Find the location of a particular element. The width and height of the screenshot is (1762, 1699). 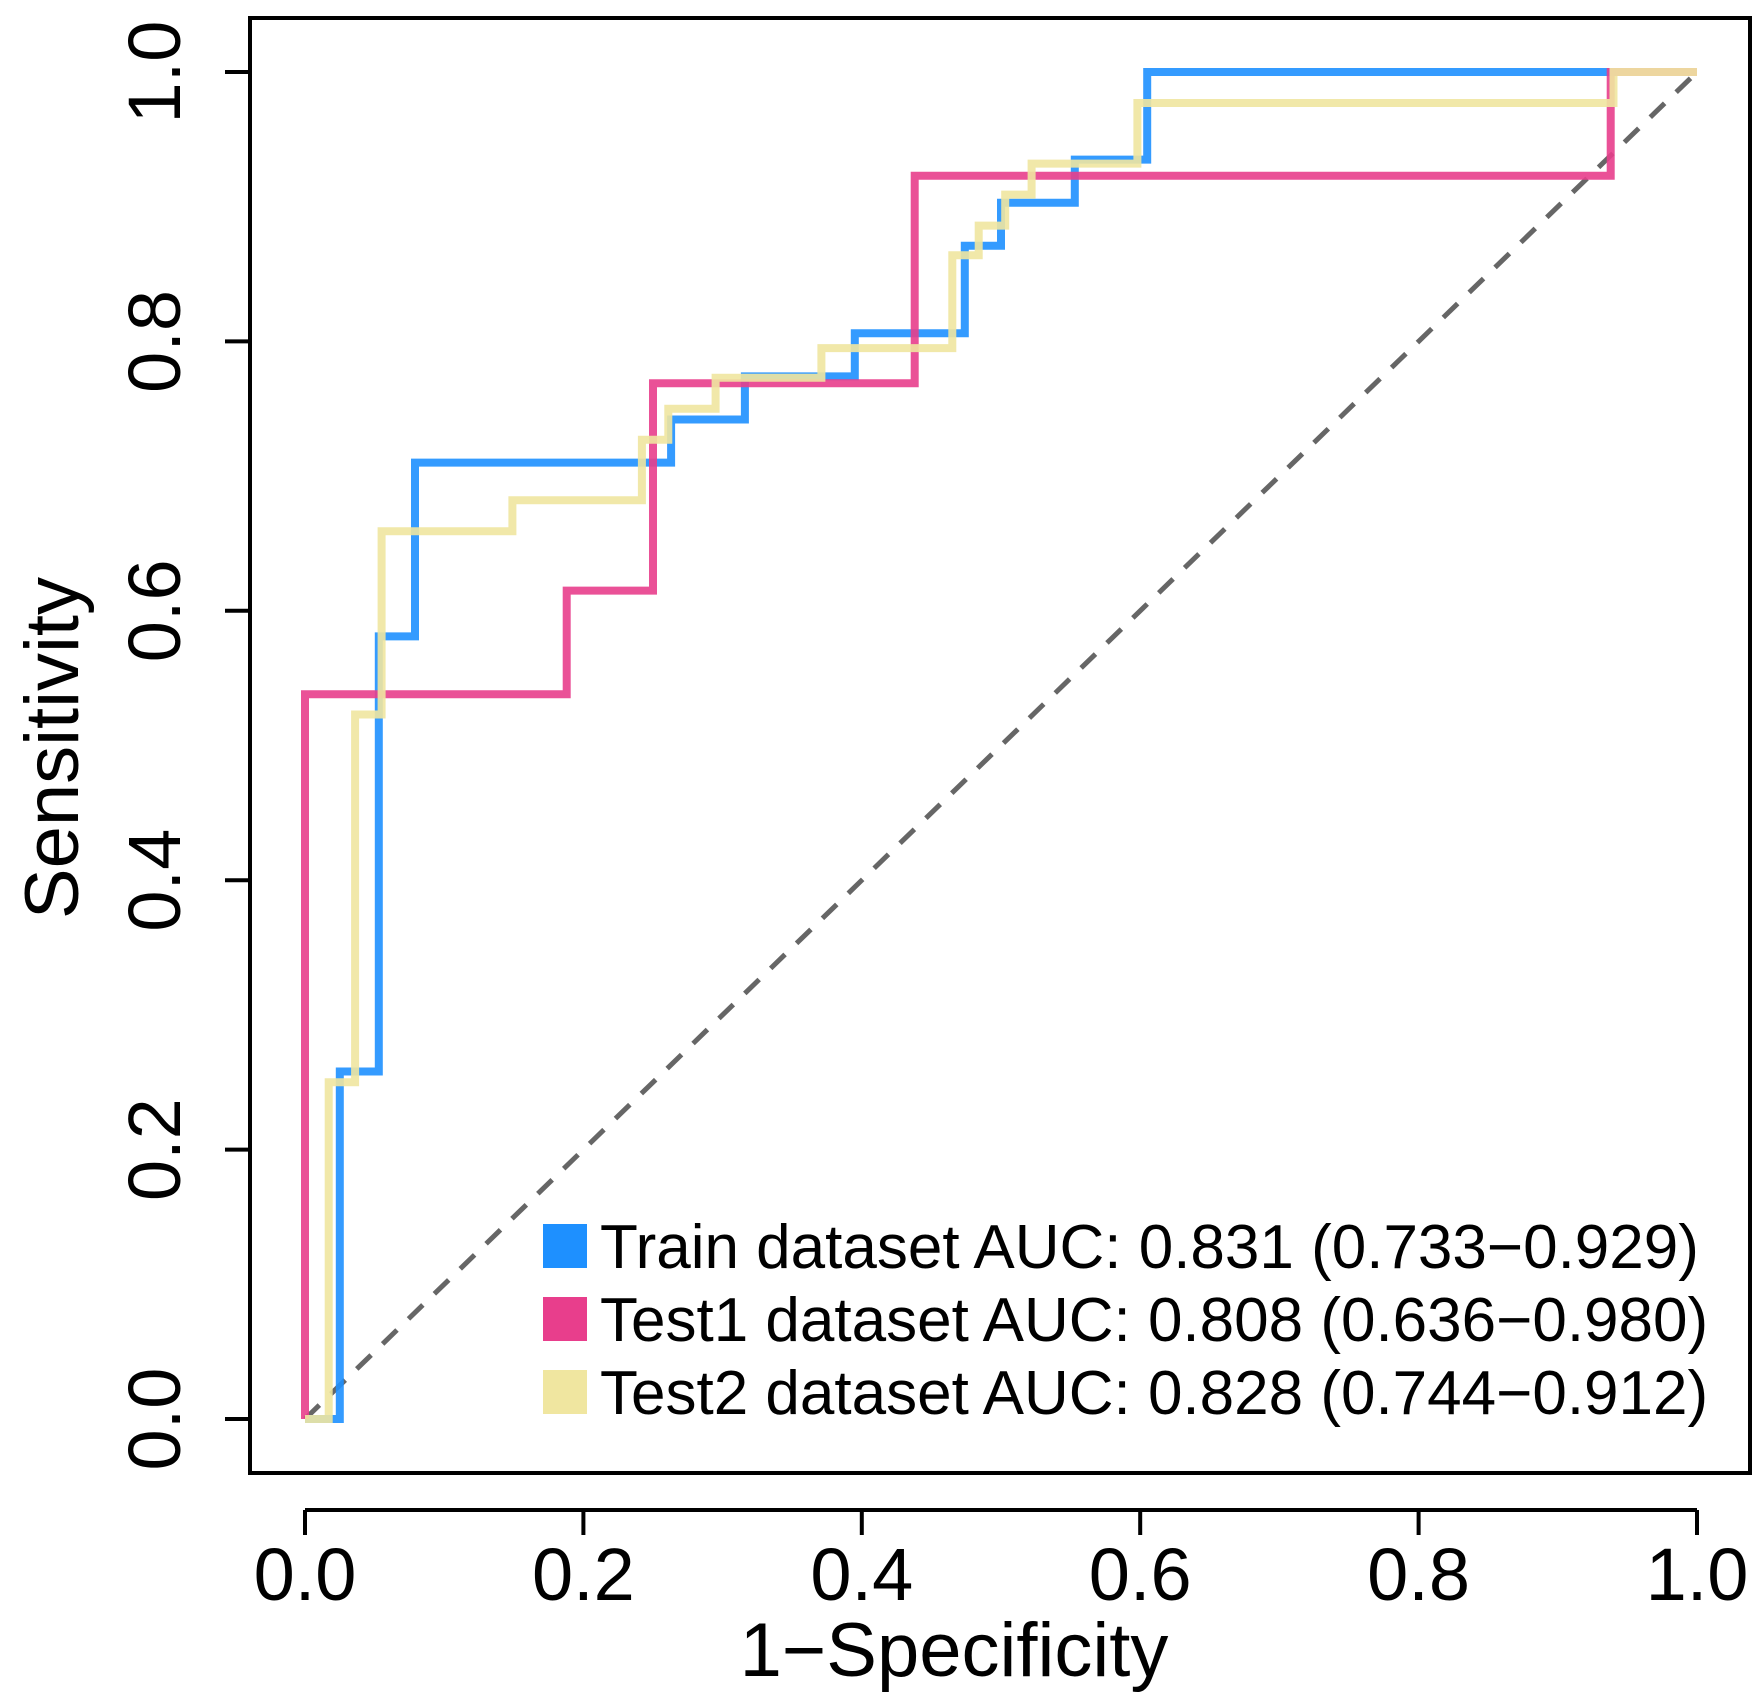

x-axis-title: 1−Specificity is located at coordinates (954, 1650).